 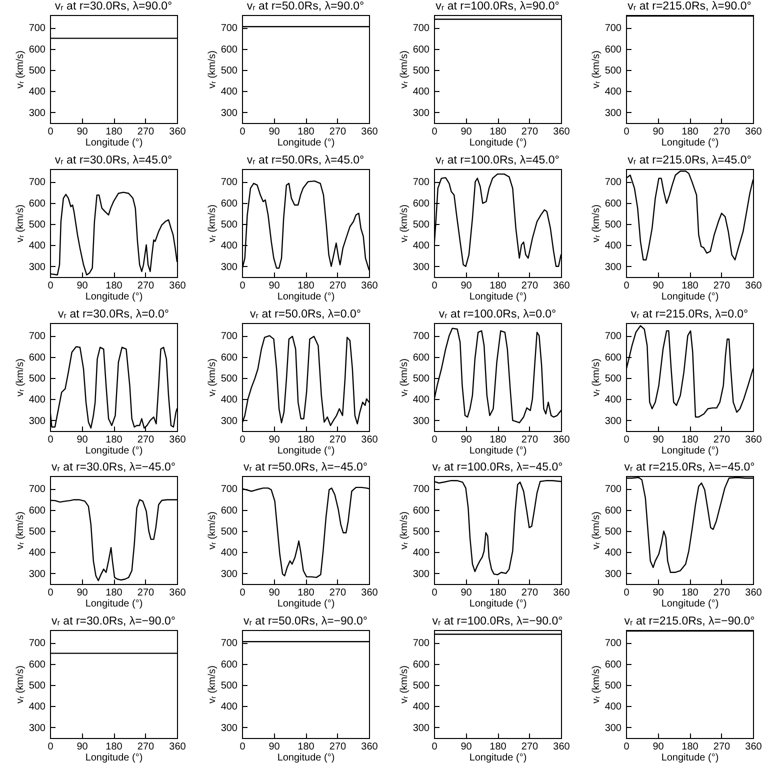 What do you see at coordinates (497, 622) in the screenshot?
I see `chart-title: vᵣ at r=100.0Rs, λ=−90.0°` at bounding box center [497, 622].